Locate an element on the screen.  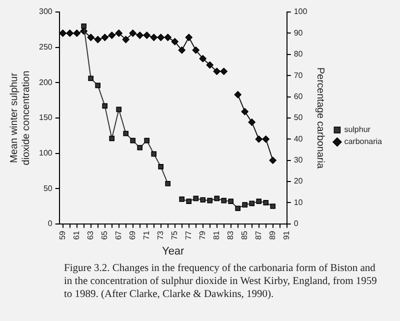
y2-axis-title: Percentage carbonaria is located at coordinates (320, 118).